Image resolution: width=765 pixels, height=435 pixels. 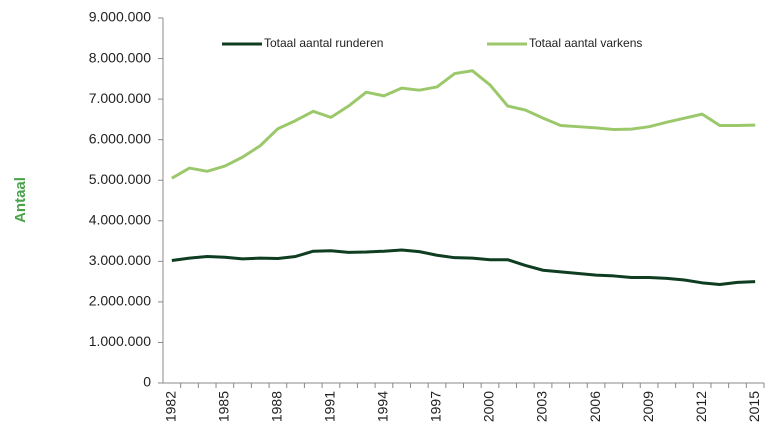 I want to click on legend-label: Totaal aantal varkens, so click(x=585, y=43).